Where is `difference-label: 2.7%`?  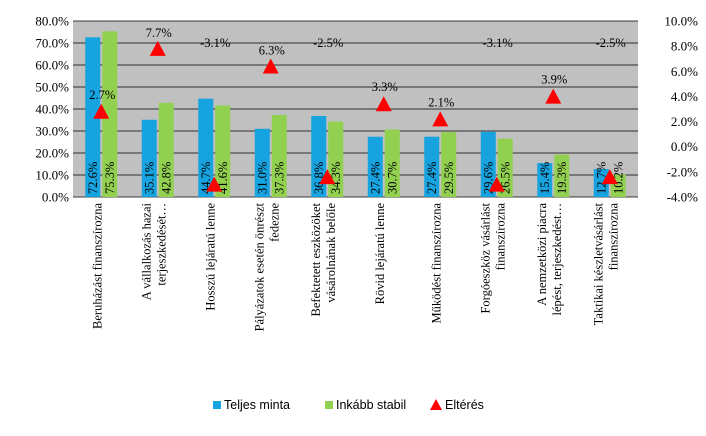
difference-label: 2.7% is located at coordinates (102, 95).